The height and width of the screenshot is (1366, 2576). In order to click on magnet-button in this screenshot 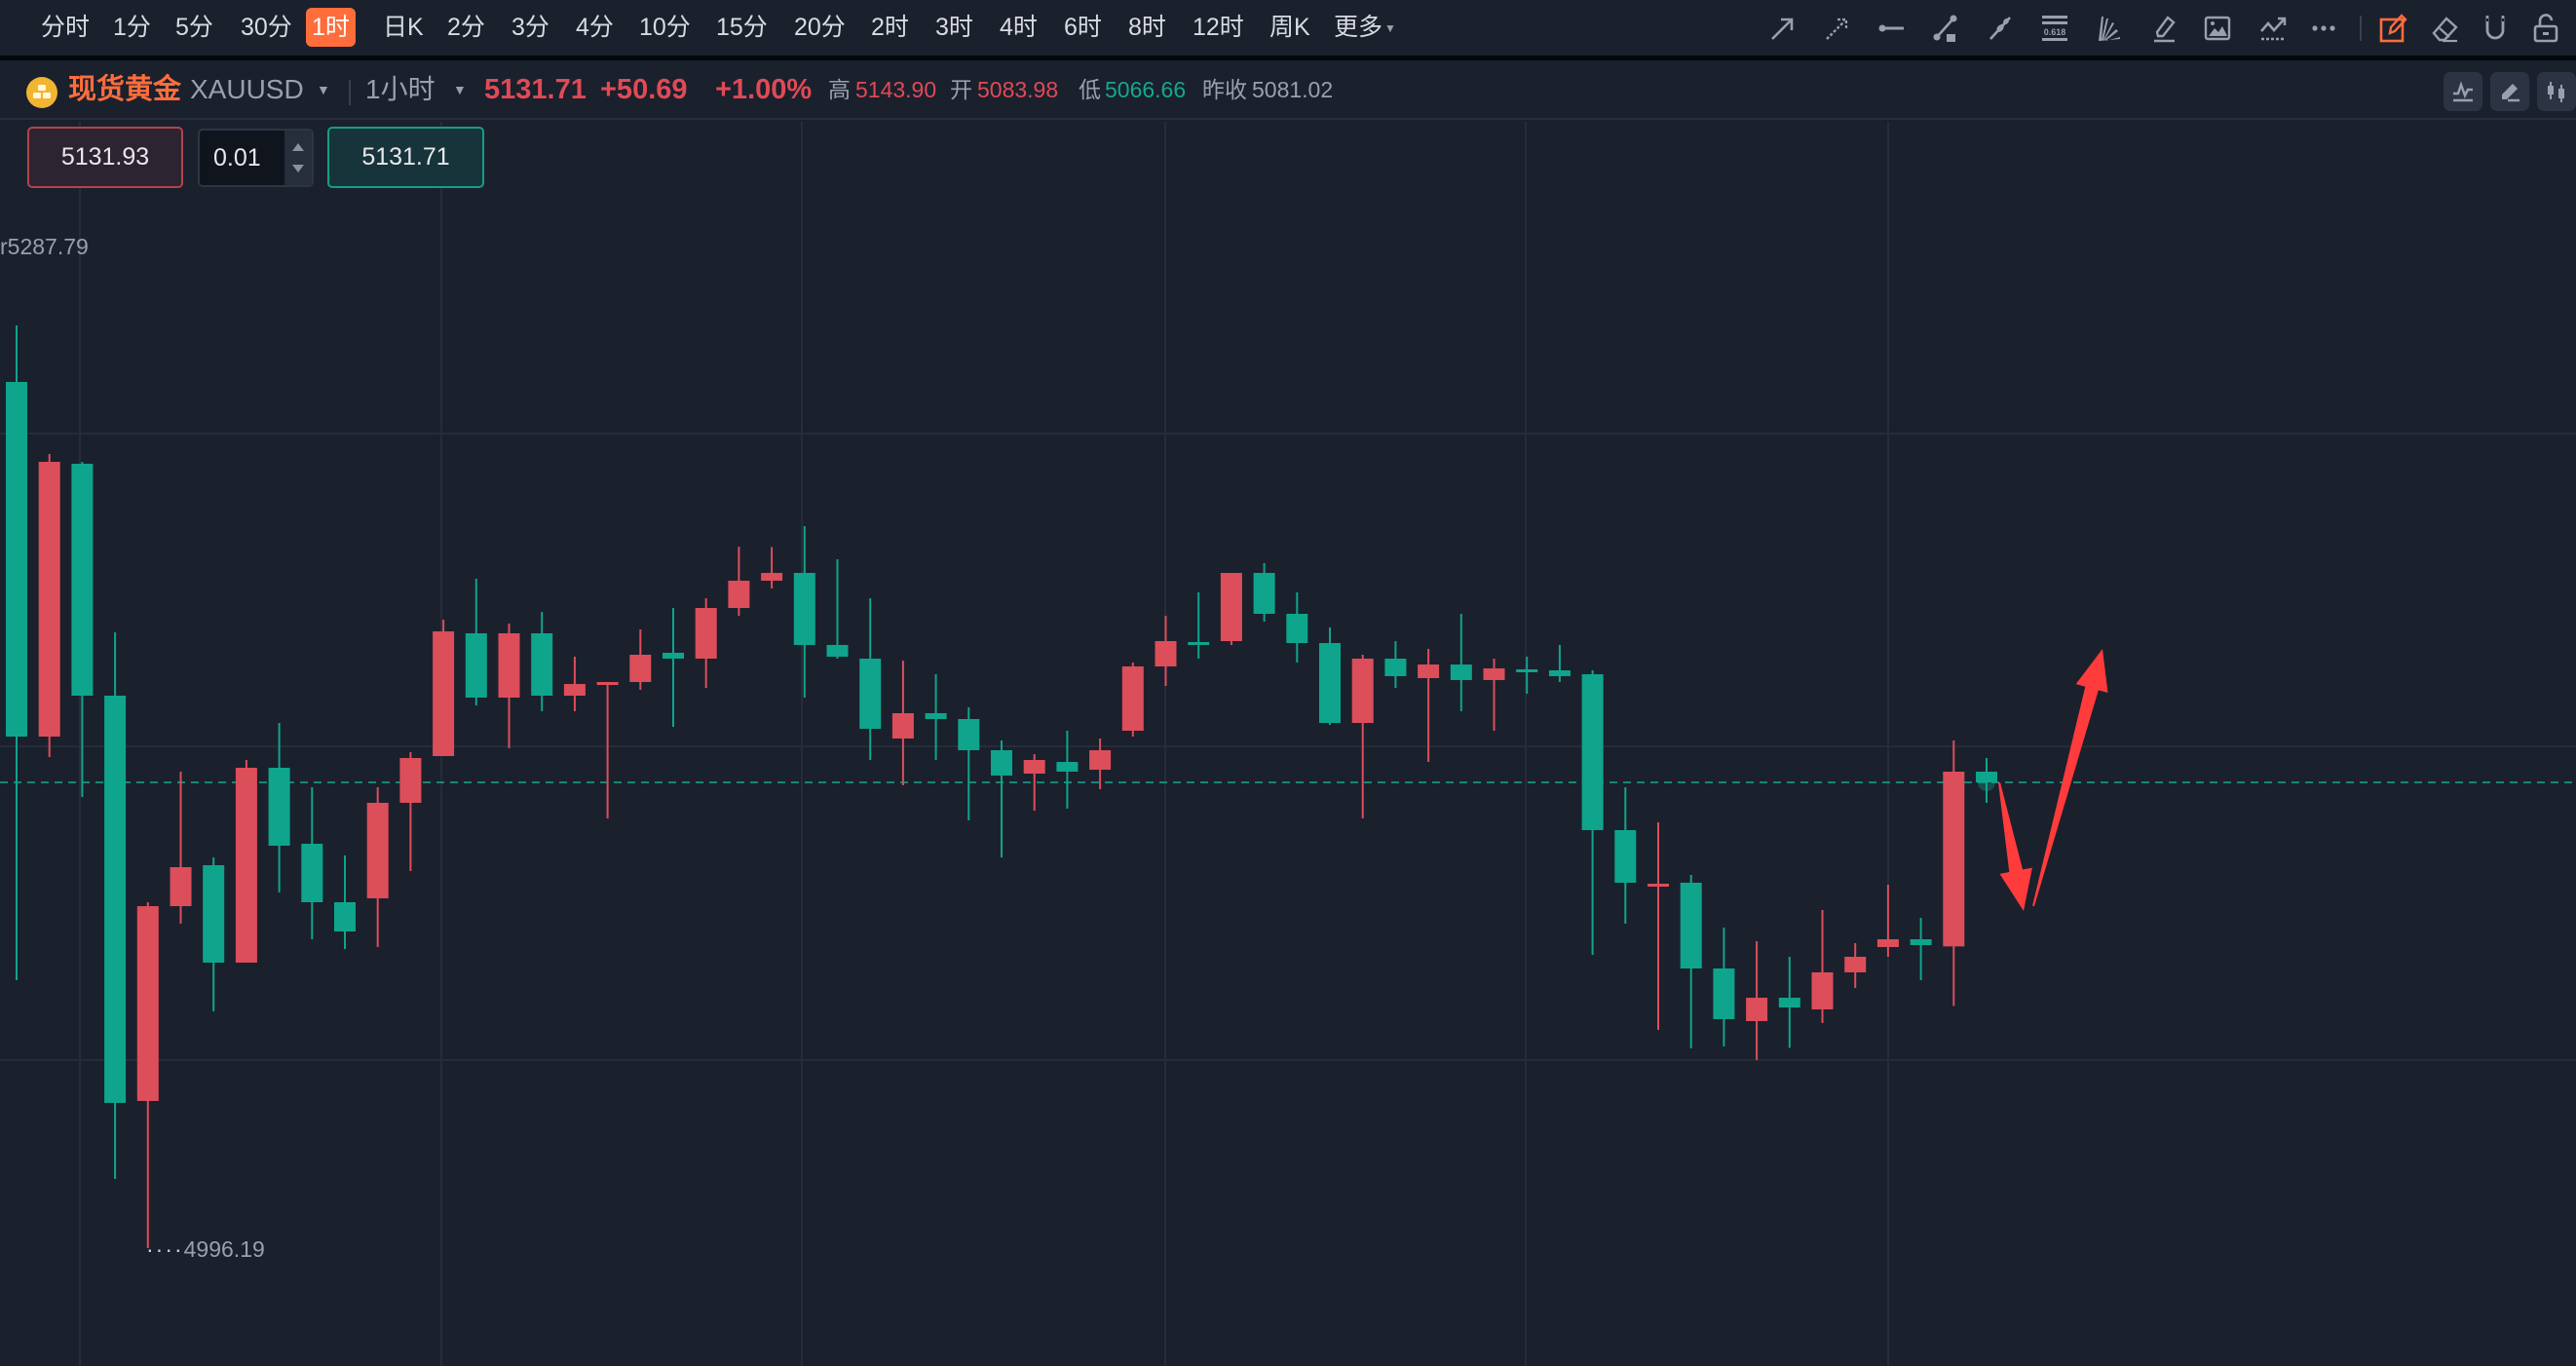, I will do `click(2495, 28)`.